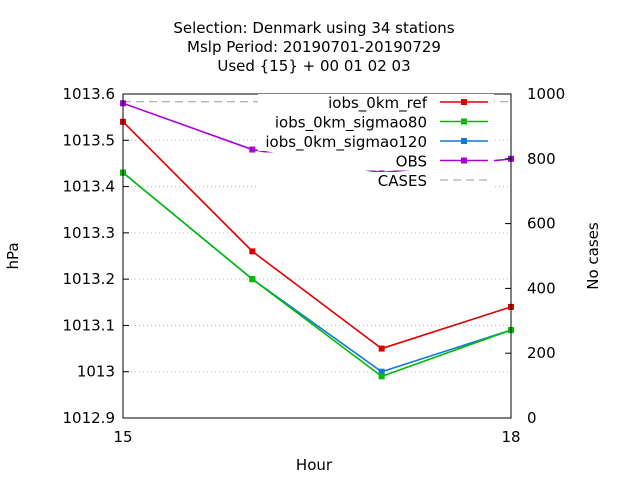 The image size is (640, 480). What do you see at coordinates (402, 181) in the screenshot?
I see `legend-label: CASES` at bounding box center [402, 181].